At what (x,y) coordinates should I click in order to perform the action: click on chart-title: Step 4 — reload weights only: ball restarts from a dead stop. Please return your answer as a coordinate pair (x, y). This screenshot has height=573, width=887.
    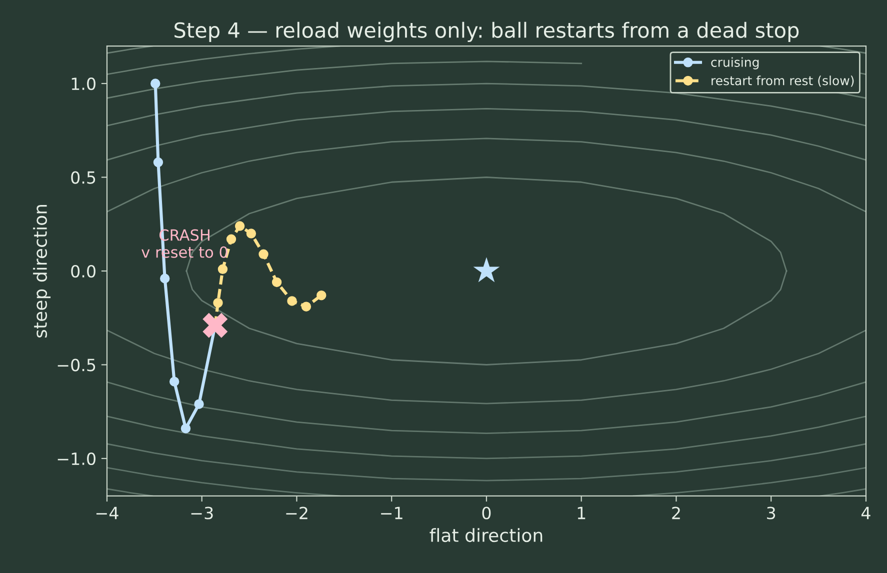
    Looking at the image, I should click on (486, 32).